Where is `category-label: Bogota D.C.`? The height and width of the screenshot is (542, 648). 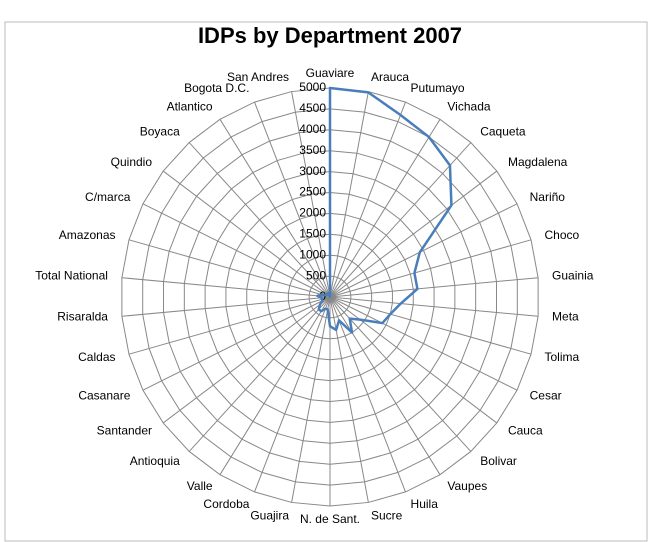 category-label: Bogota D.C. is located at coordinates (216, 88).